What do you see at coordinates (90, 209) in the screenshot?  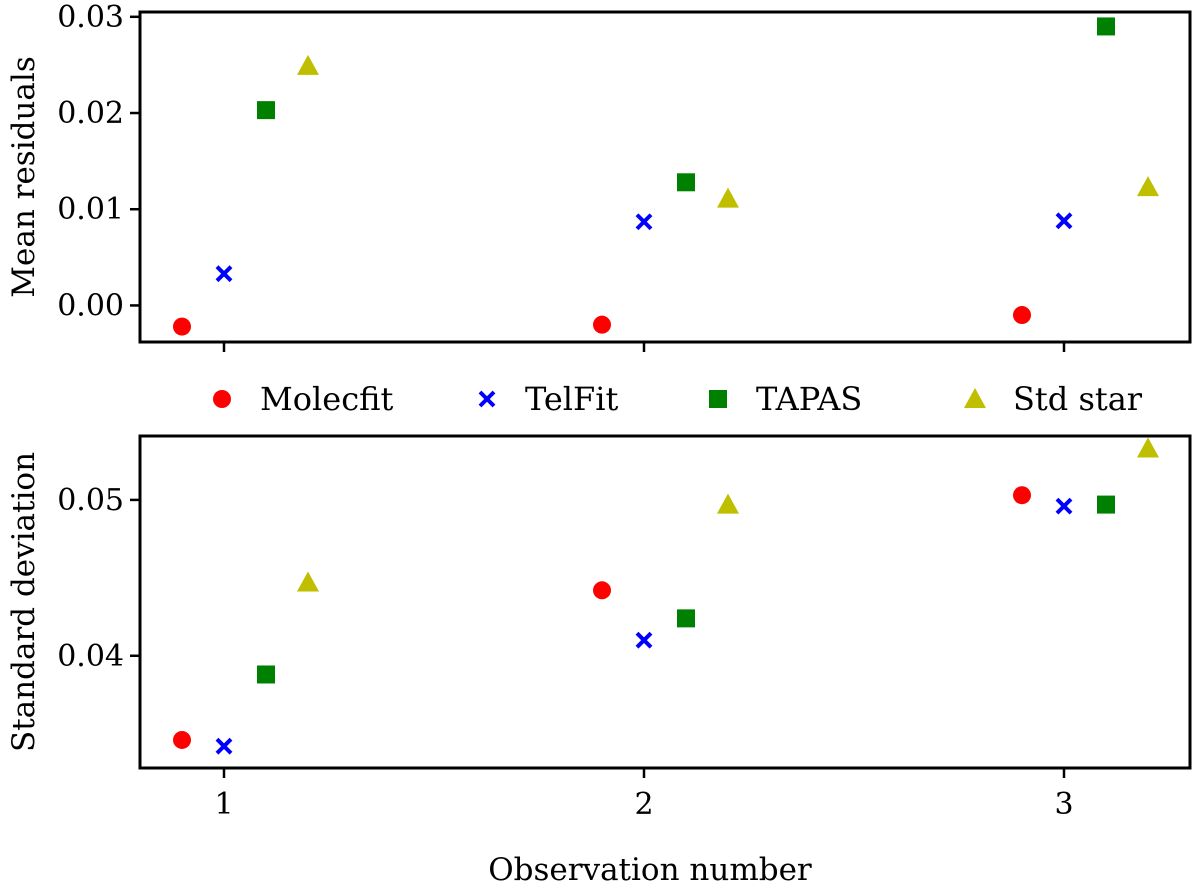 I see `y-tick-label: 0.01` at bounding box center [90, 209].